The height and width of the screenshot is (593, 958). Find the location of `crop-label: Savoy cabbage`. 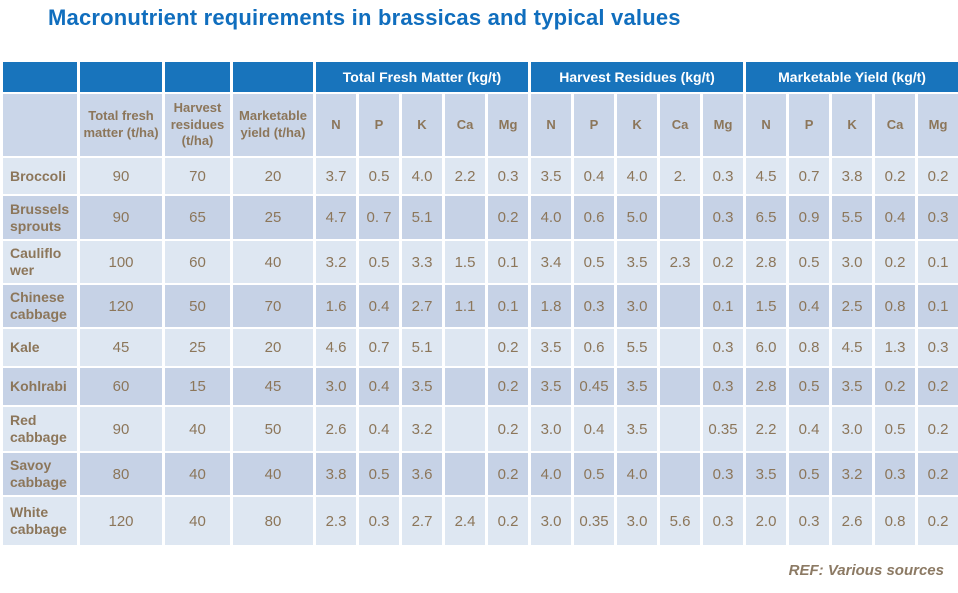

crop-label: Savoy cabbage is located at coordinates (40, 474).